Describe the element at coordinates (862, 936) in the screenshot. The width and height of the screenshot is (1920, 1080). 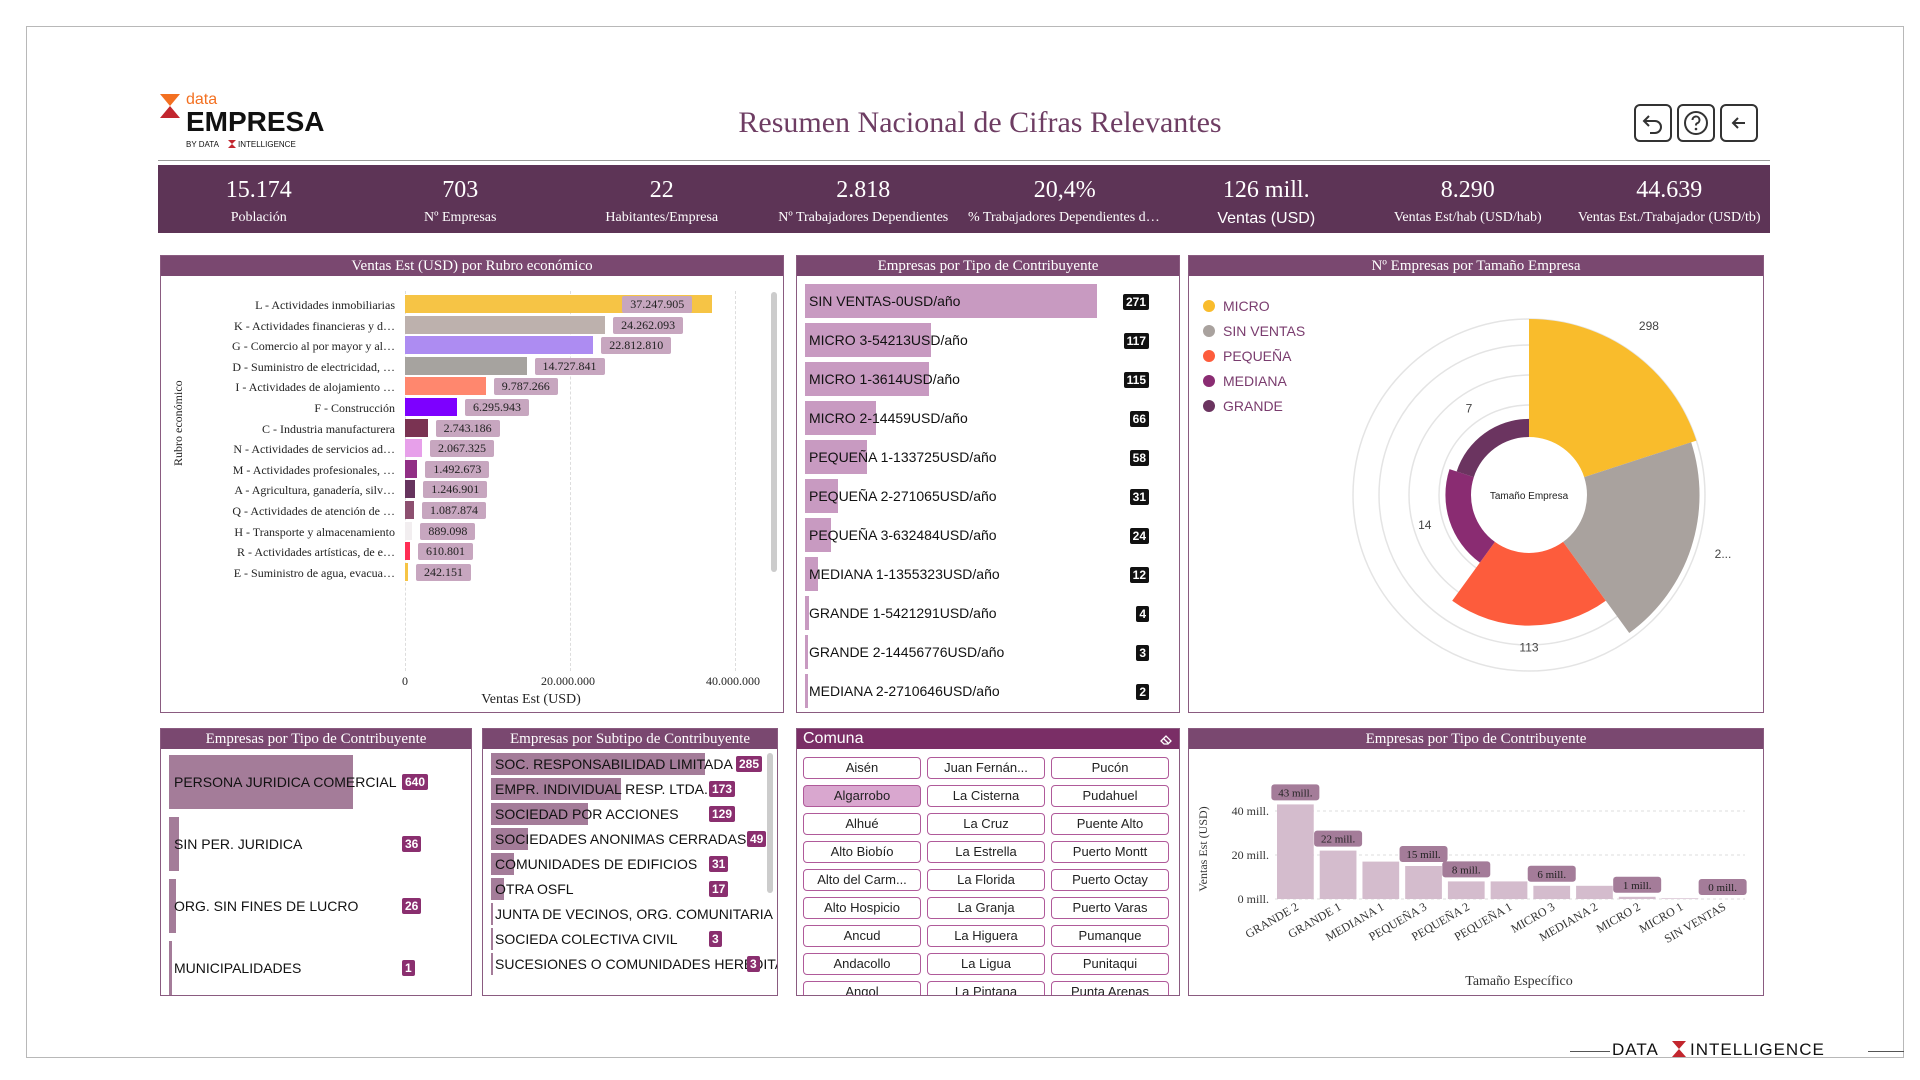
I see `comuna-option: Ancud` at that location.